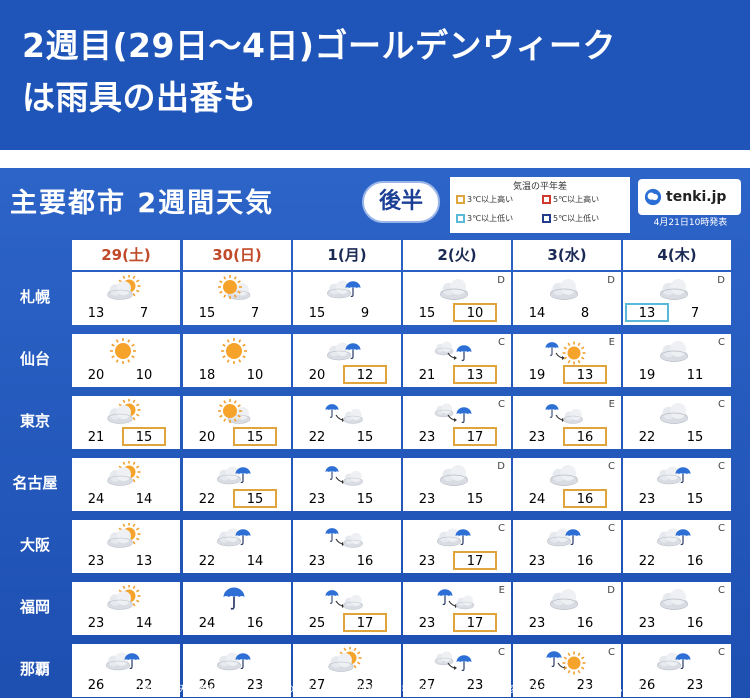  I want to click on high-temp: 25, so click(317, 623).